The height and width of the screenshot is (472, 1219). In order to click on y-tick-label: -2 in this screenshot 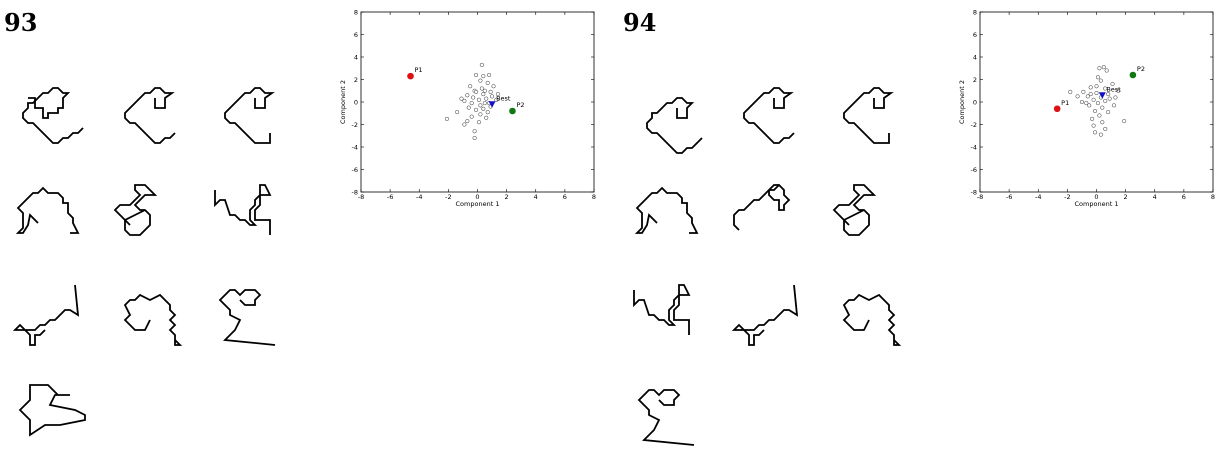, I will do `click(355, 125)`.